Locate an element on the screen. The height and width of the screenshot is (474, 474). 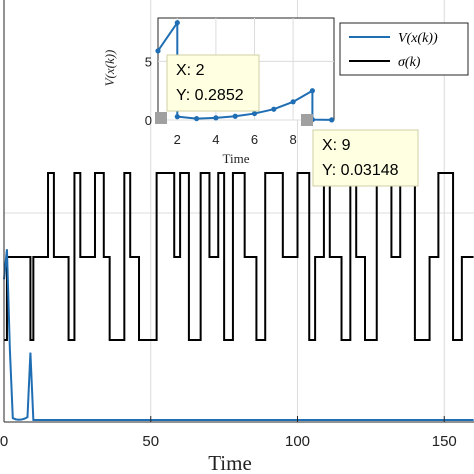
inset-x-label: Time is located at coordinates (236, 158).